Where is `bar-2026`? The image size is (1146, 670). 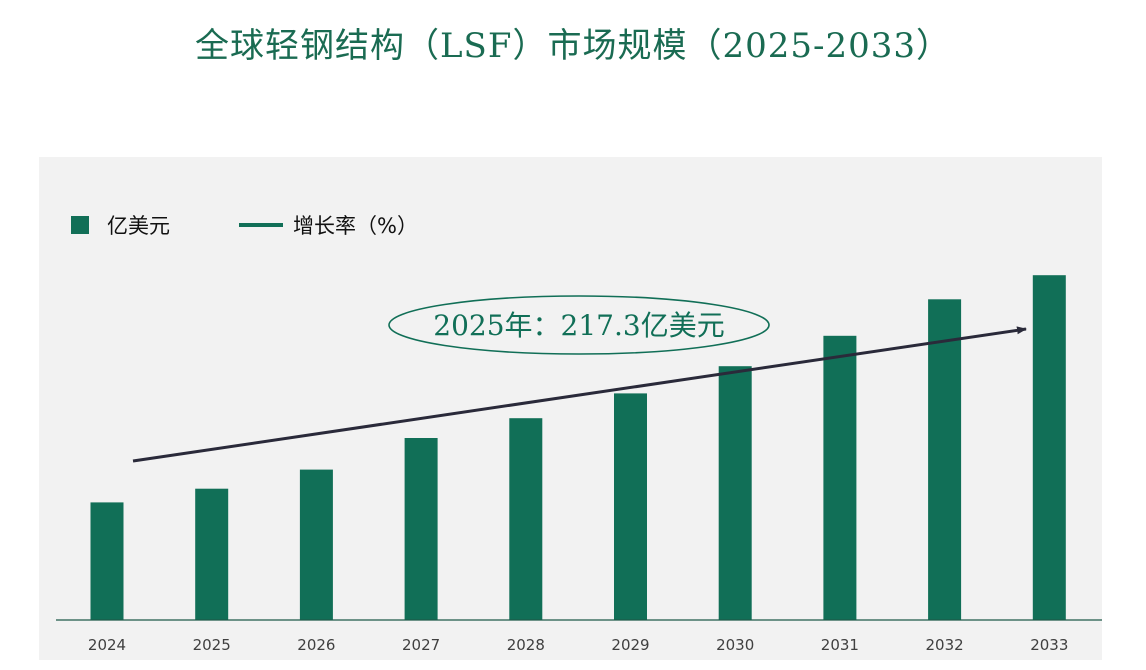
bar-2026 is located at coordinates (316, 544).